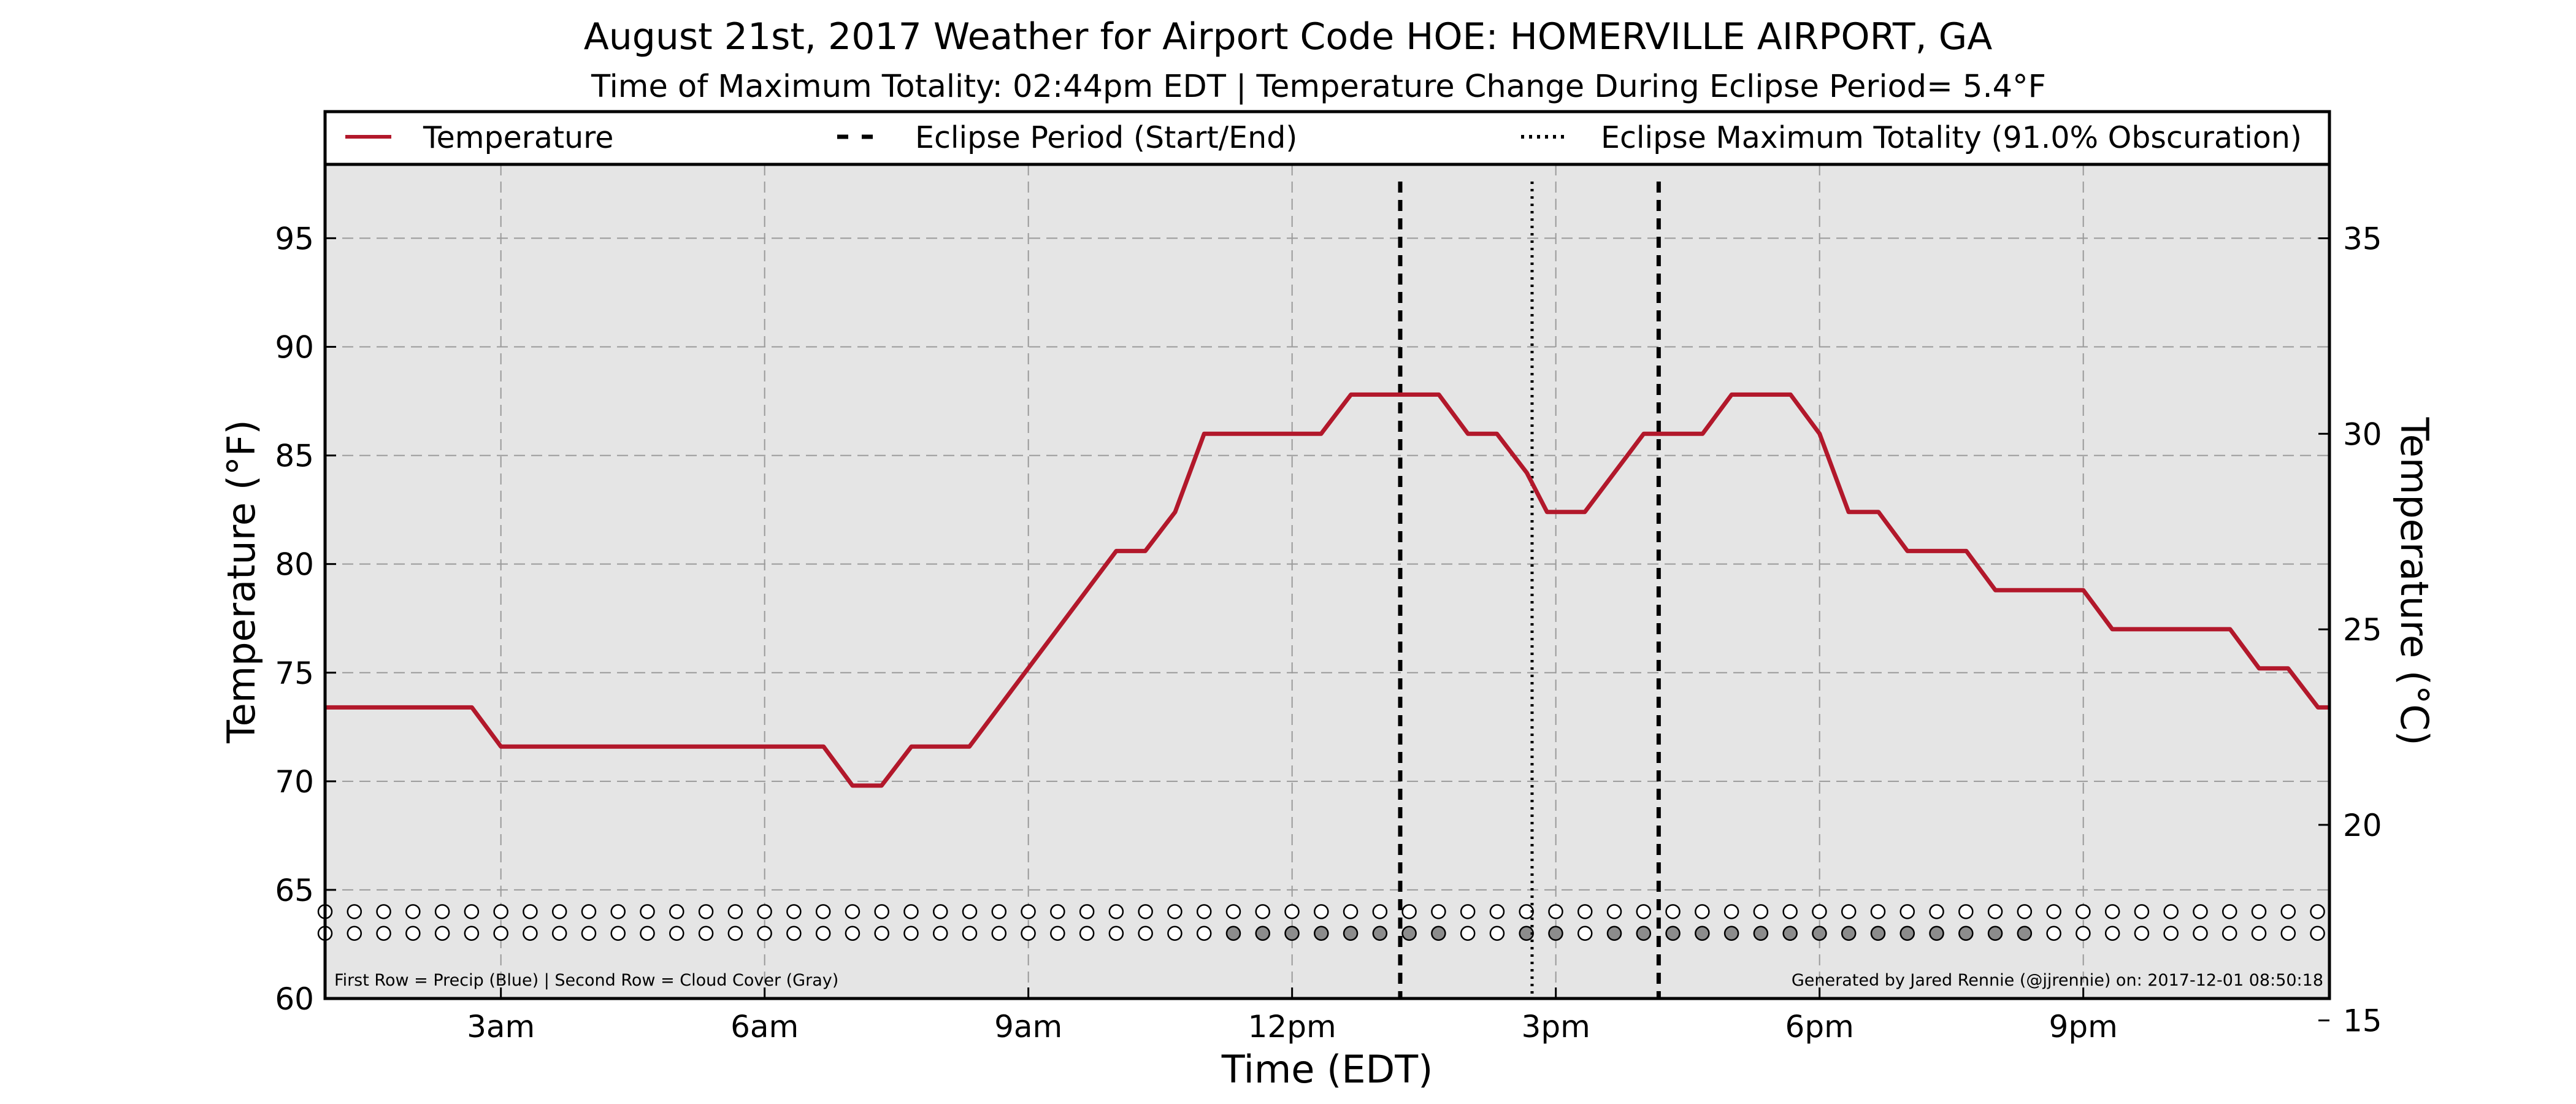  What do you see at coordinates (2414, 580) in the screenshot?
I see `y2-axis-label: Temperature (°C)` at bounding box center [2414, 580].